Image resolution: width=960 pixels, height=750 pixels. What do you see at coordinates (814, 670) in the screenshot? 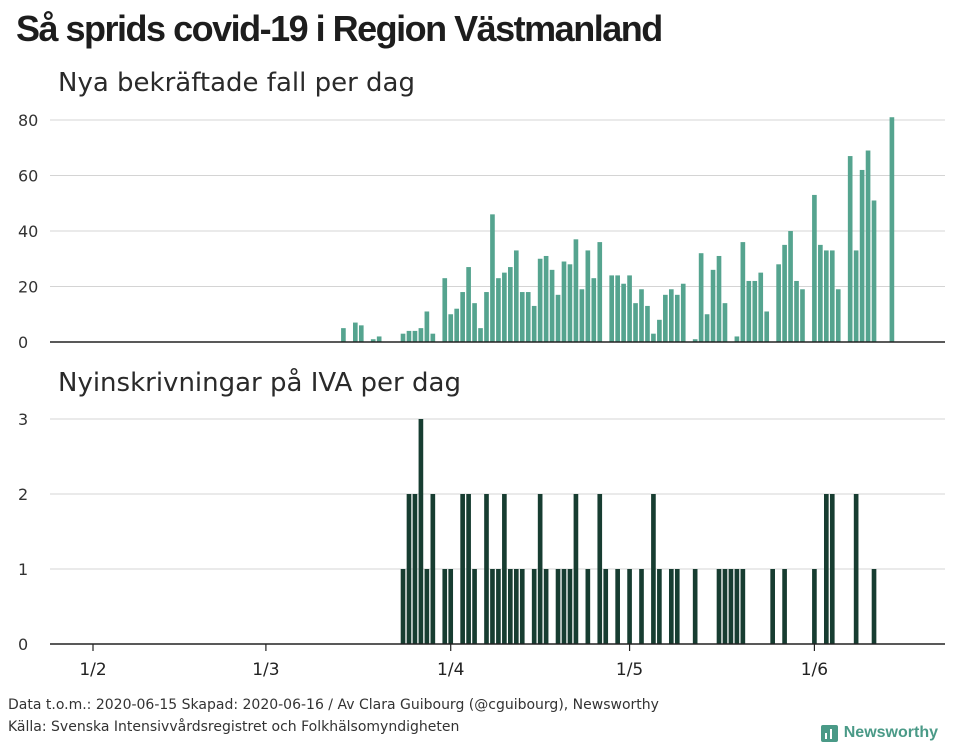
I see `x-tick-label: 1/6` at bounding box center [814, 670].